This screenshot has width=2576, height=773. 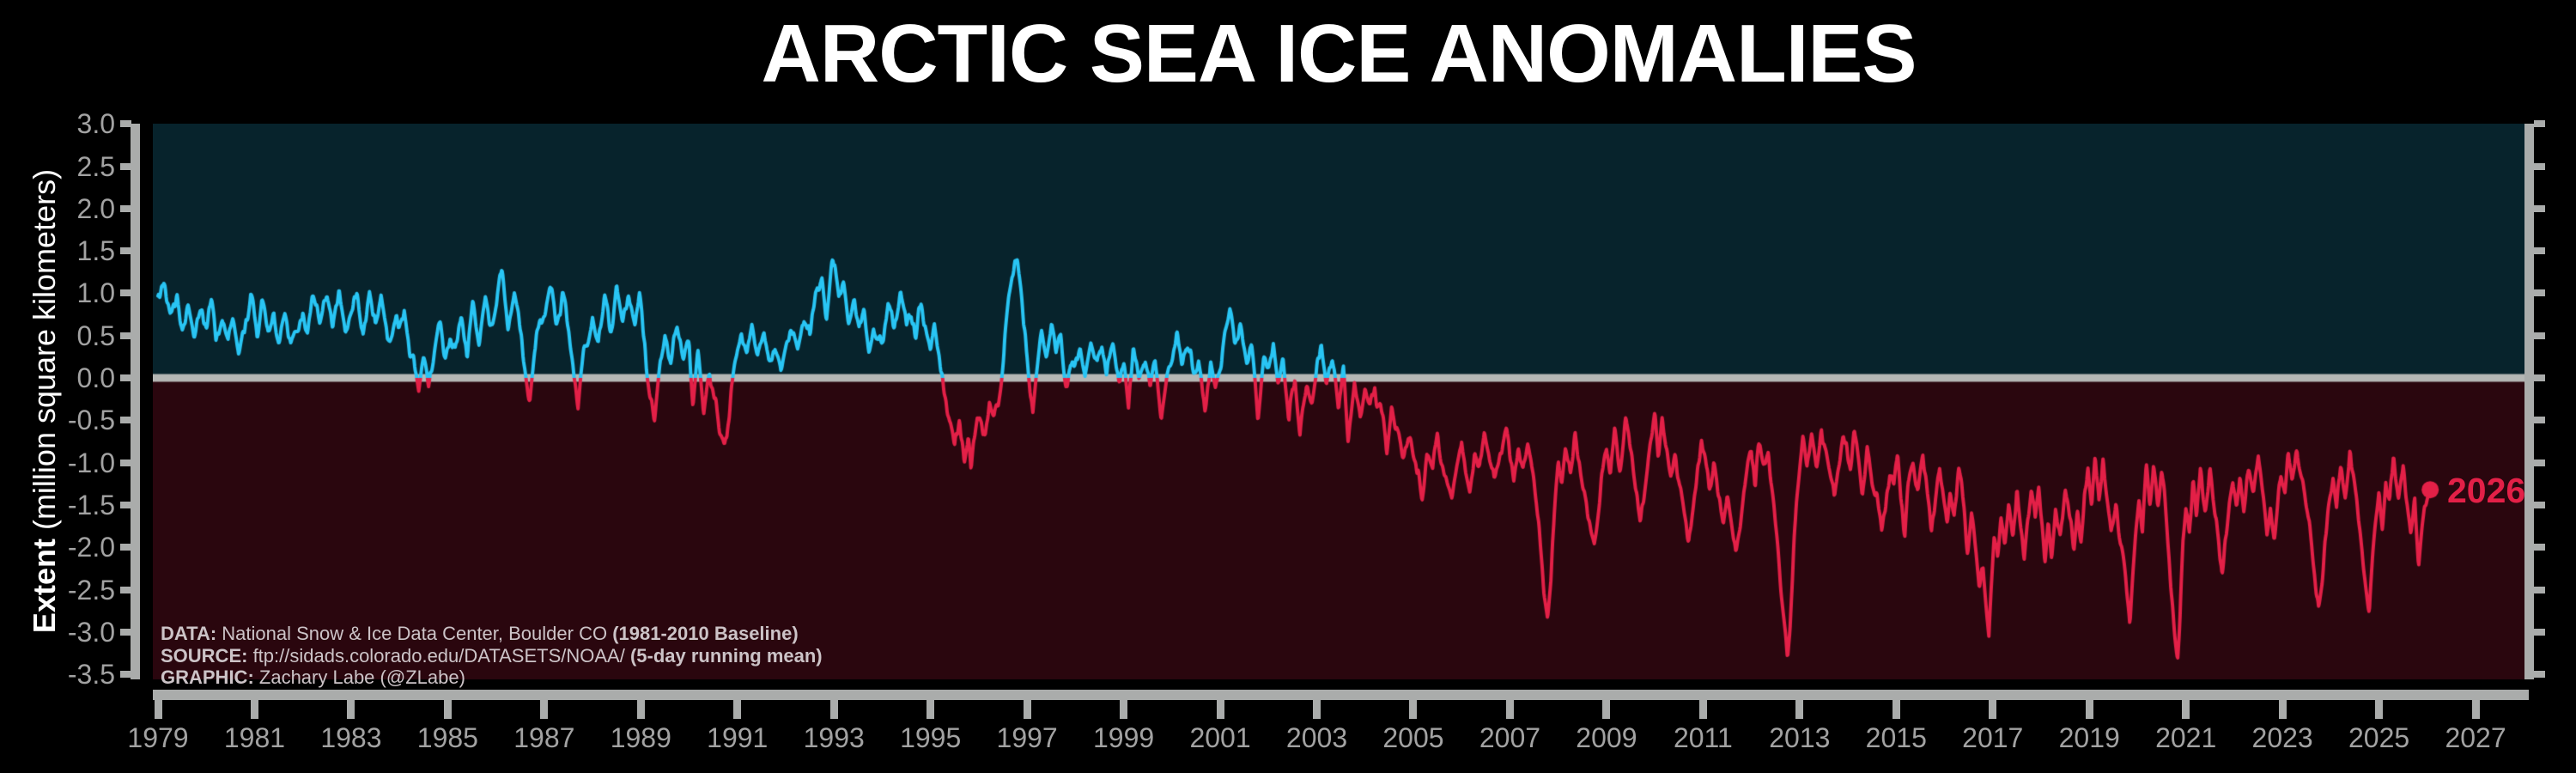 What do you see at coordinates (91, 547) in the screenshot?
I see `y-tick-label: -2.0` at bounding box center [91, 547].